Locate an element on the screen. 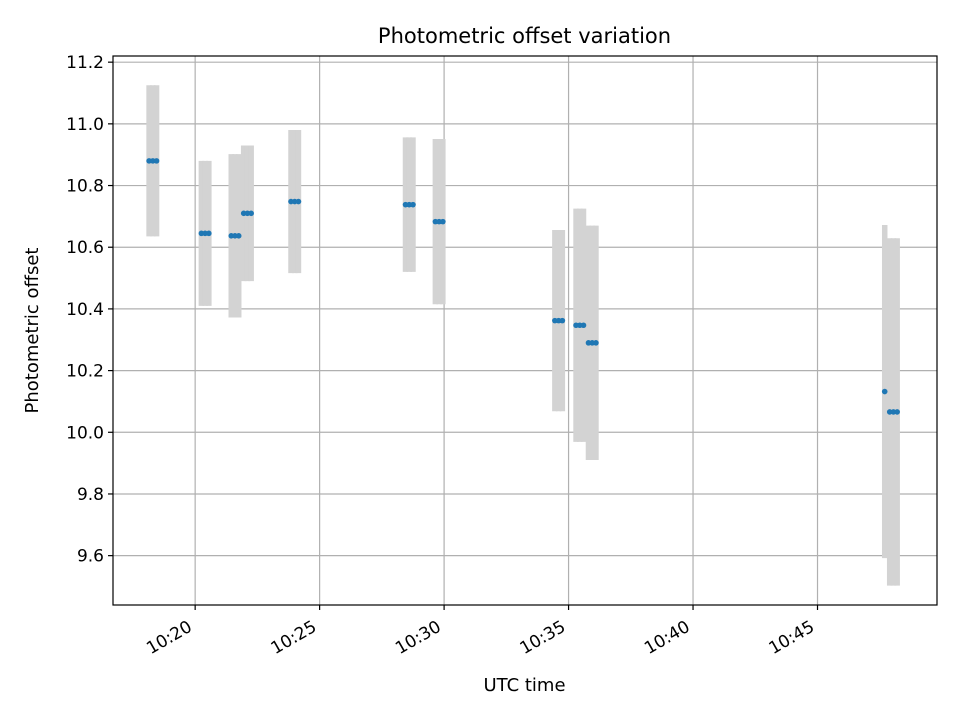  y-tick-label: 10.0 is located at coordinates (85, 433).